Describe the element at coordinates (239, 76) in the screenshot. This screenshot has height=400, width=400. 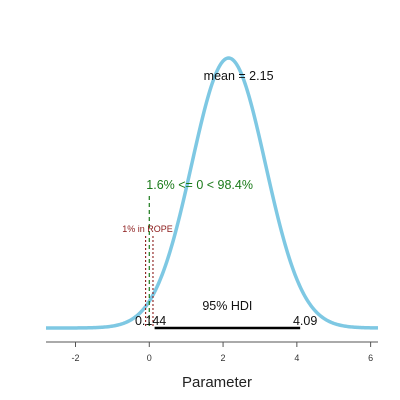
I see `mean-label: mean = 2.15` at that location.